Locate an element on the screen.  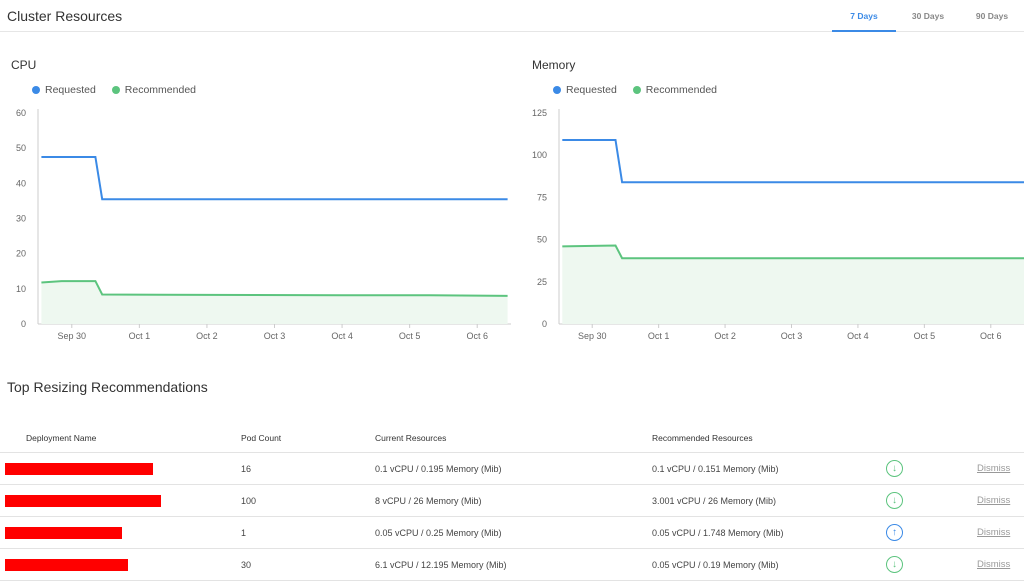
cpu-legend: Requested Recommended is located at coordinates (114, 90).